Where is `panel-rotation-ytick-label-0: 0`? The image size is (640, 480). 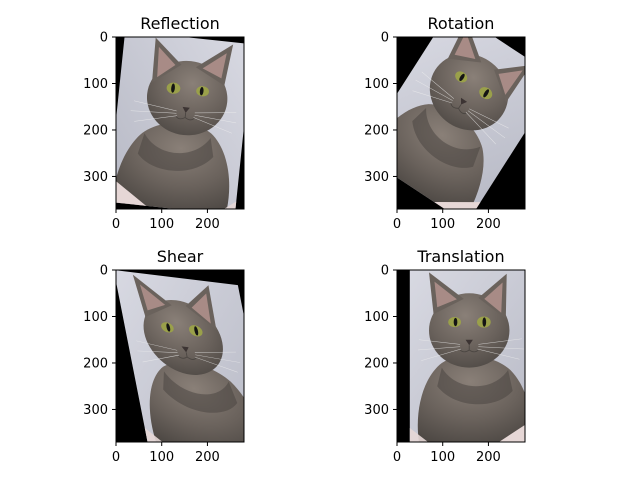 panel-rotation-ytick-label-0: 0 is located at coordinates (385, 38).